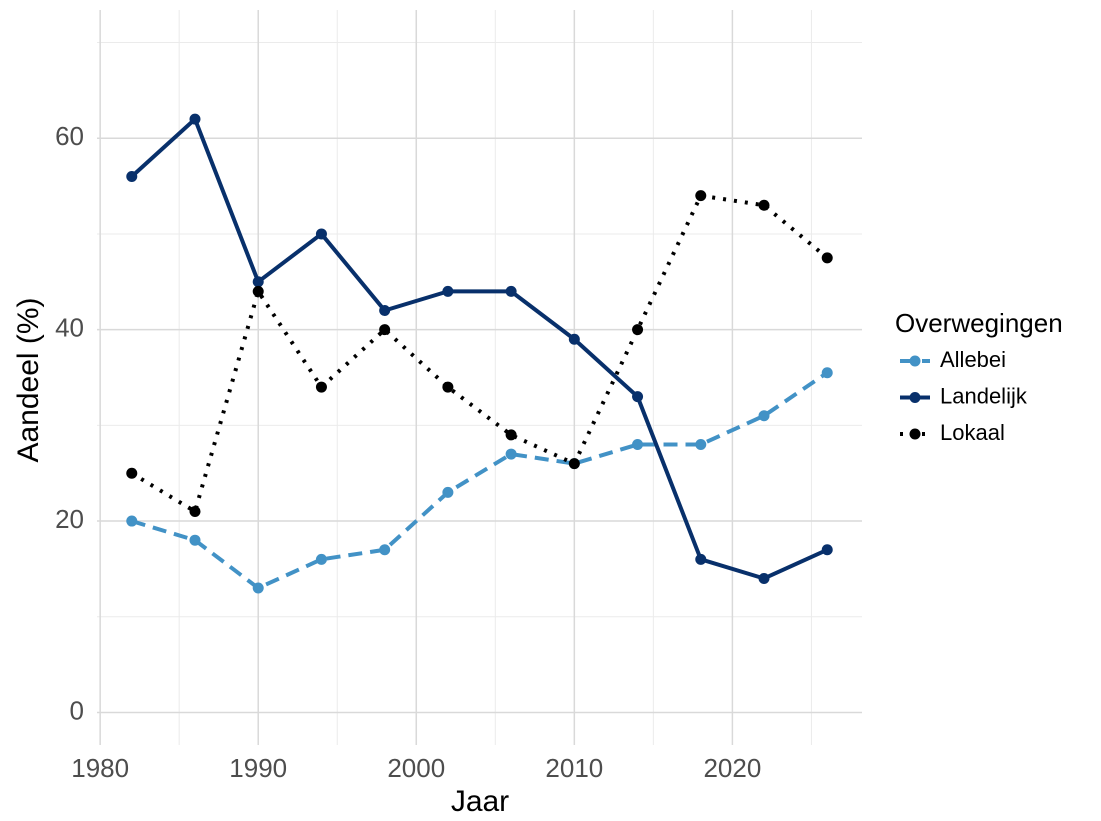 The width and height of the screenshot is (1101, 821). What do you see at coordinates (973, 359) in the screenshot?
I see `legend-label: Allebei` at bounding box center [973, 359].